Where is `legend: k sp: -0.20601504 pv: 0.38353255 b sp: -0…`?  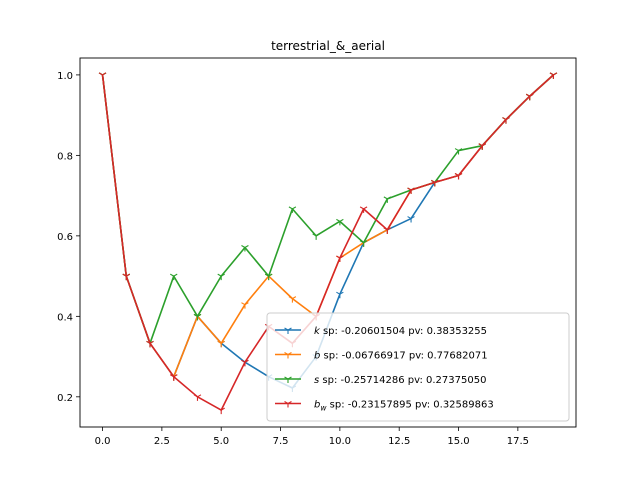 legend: k sp: -0.20601504 pv: 0.38353255 b sp: -0… is located at coordinates (418, 367).